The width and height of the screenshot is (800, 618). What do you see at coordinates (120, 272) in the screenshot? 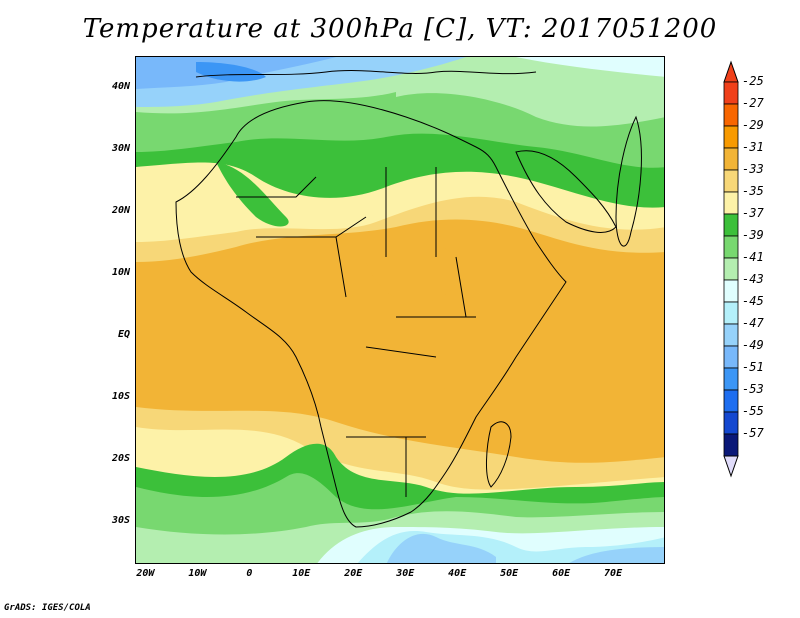
I see `lat-tick-label: 10N` at bounding box center [120, 272].